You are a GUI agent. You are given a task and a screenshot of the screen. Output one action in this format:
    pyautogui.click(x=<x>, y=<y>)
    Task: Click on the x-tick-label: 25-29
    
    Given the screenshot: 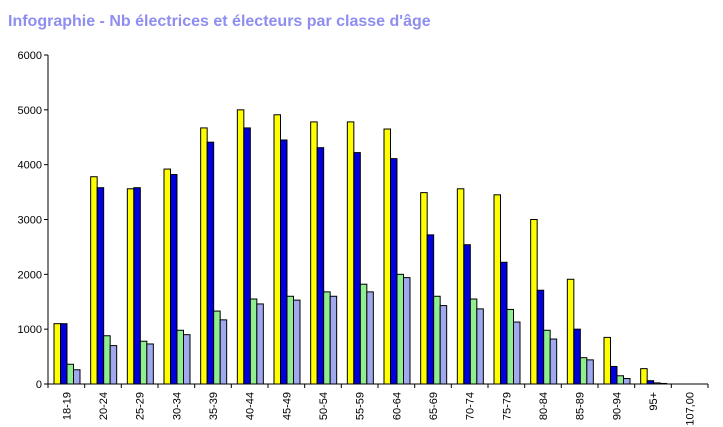 What is the action you would take?
    pyautogui.click(x=141, y=406)
    